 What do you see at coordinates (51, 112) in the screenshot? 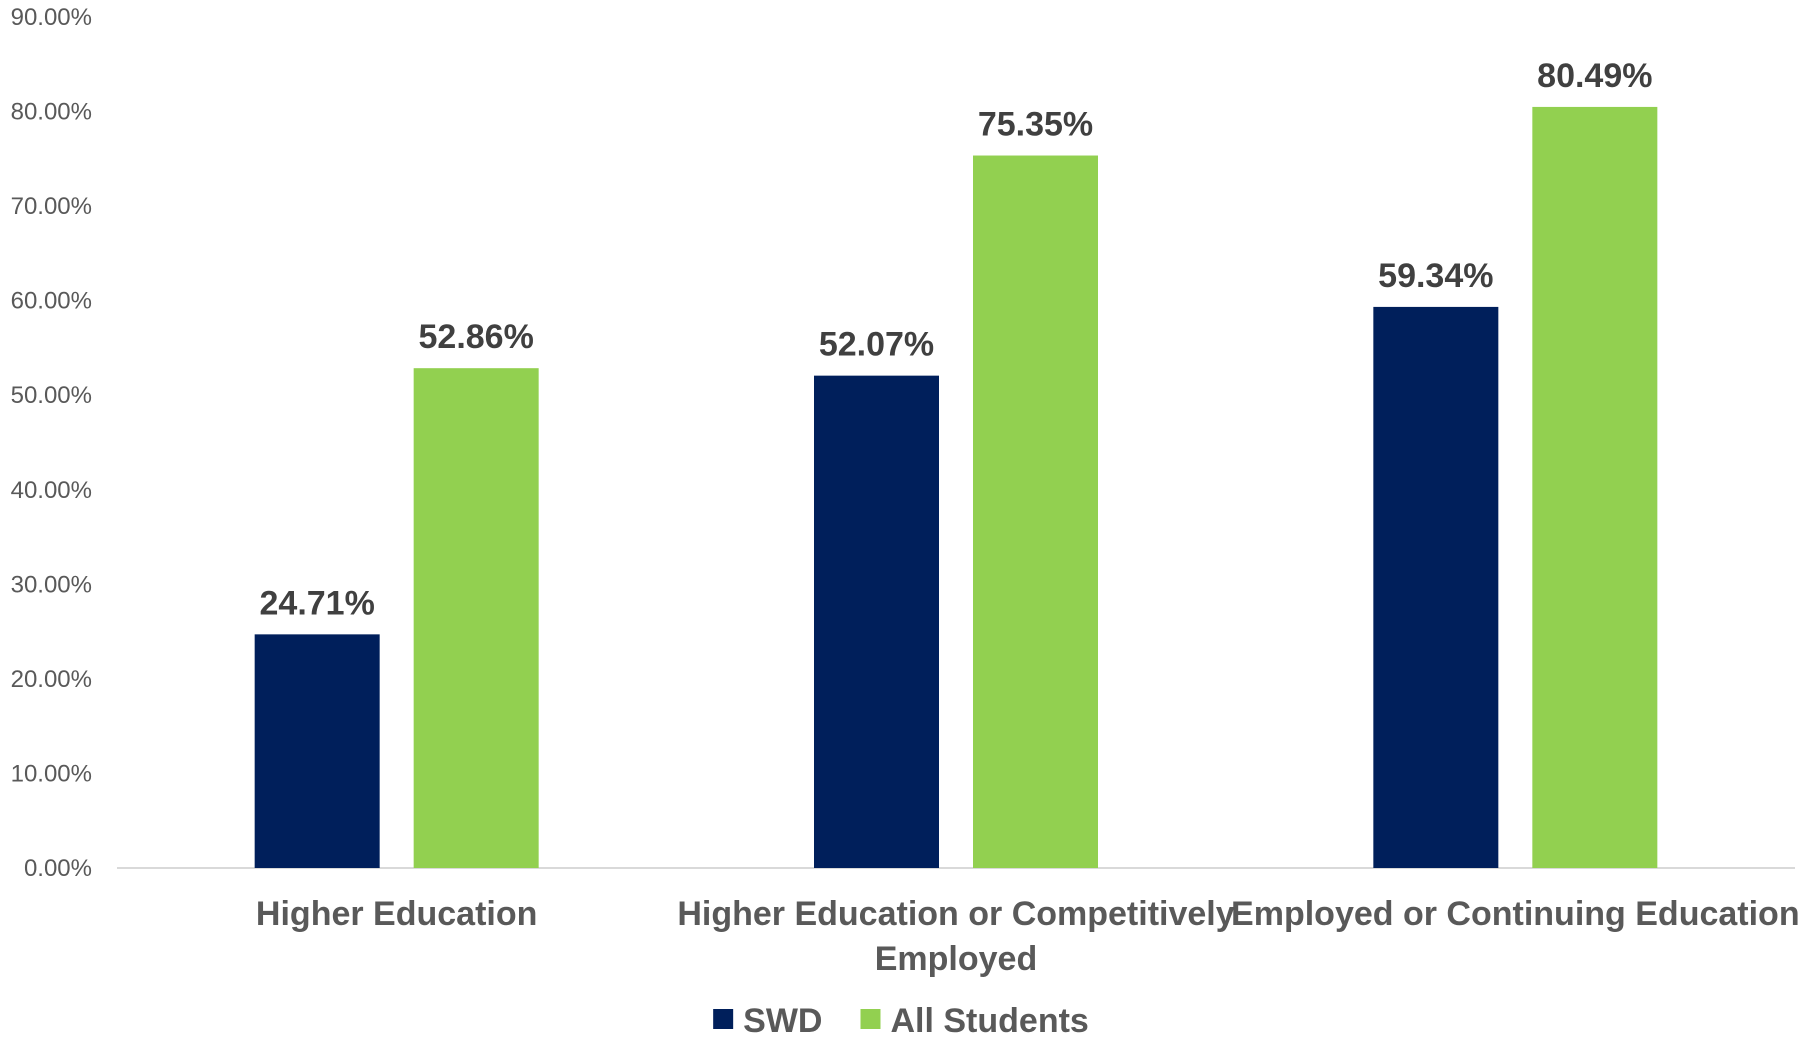
I see `y-tick-label: 80.00%` at bounding box center [51, 112].